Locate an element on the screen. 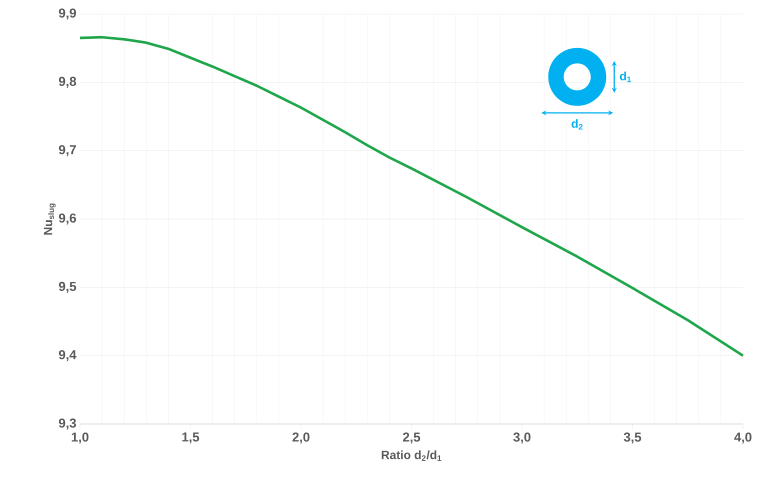  y-tick-label: 9,6 is located at coordinates (67, 219).